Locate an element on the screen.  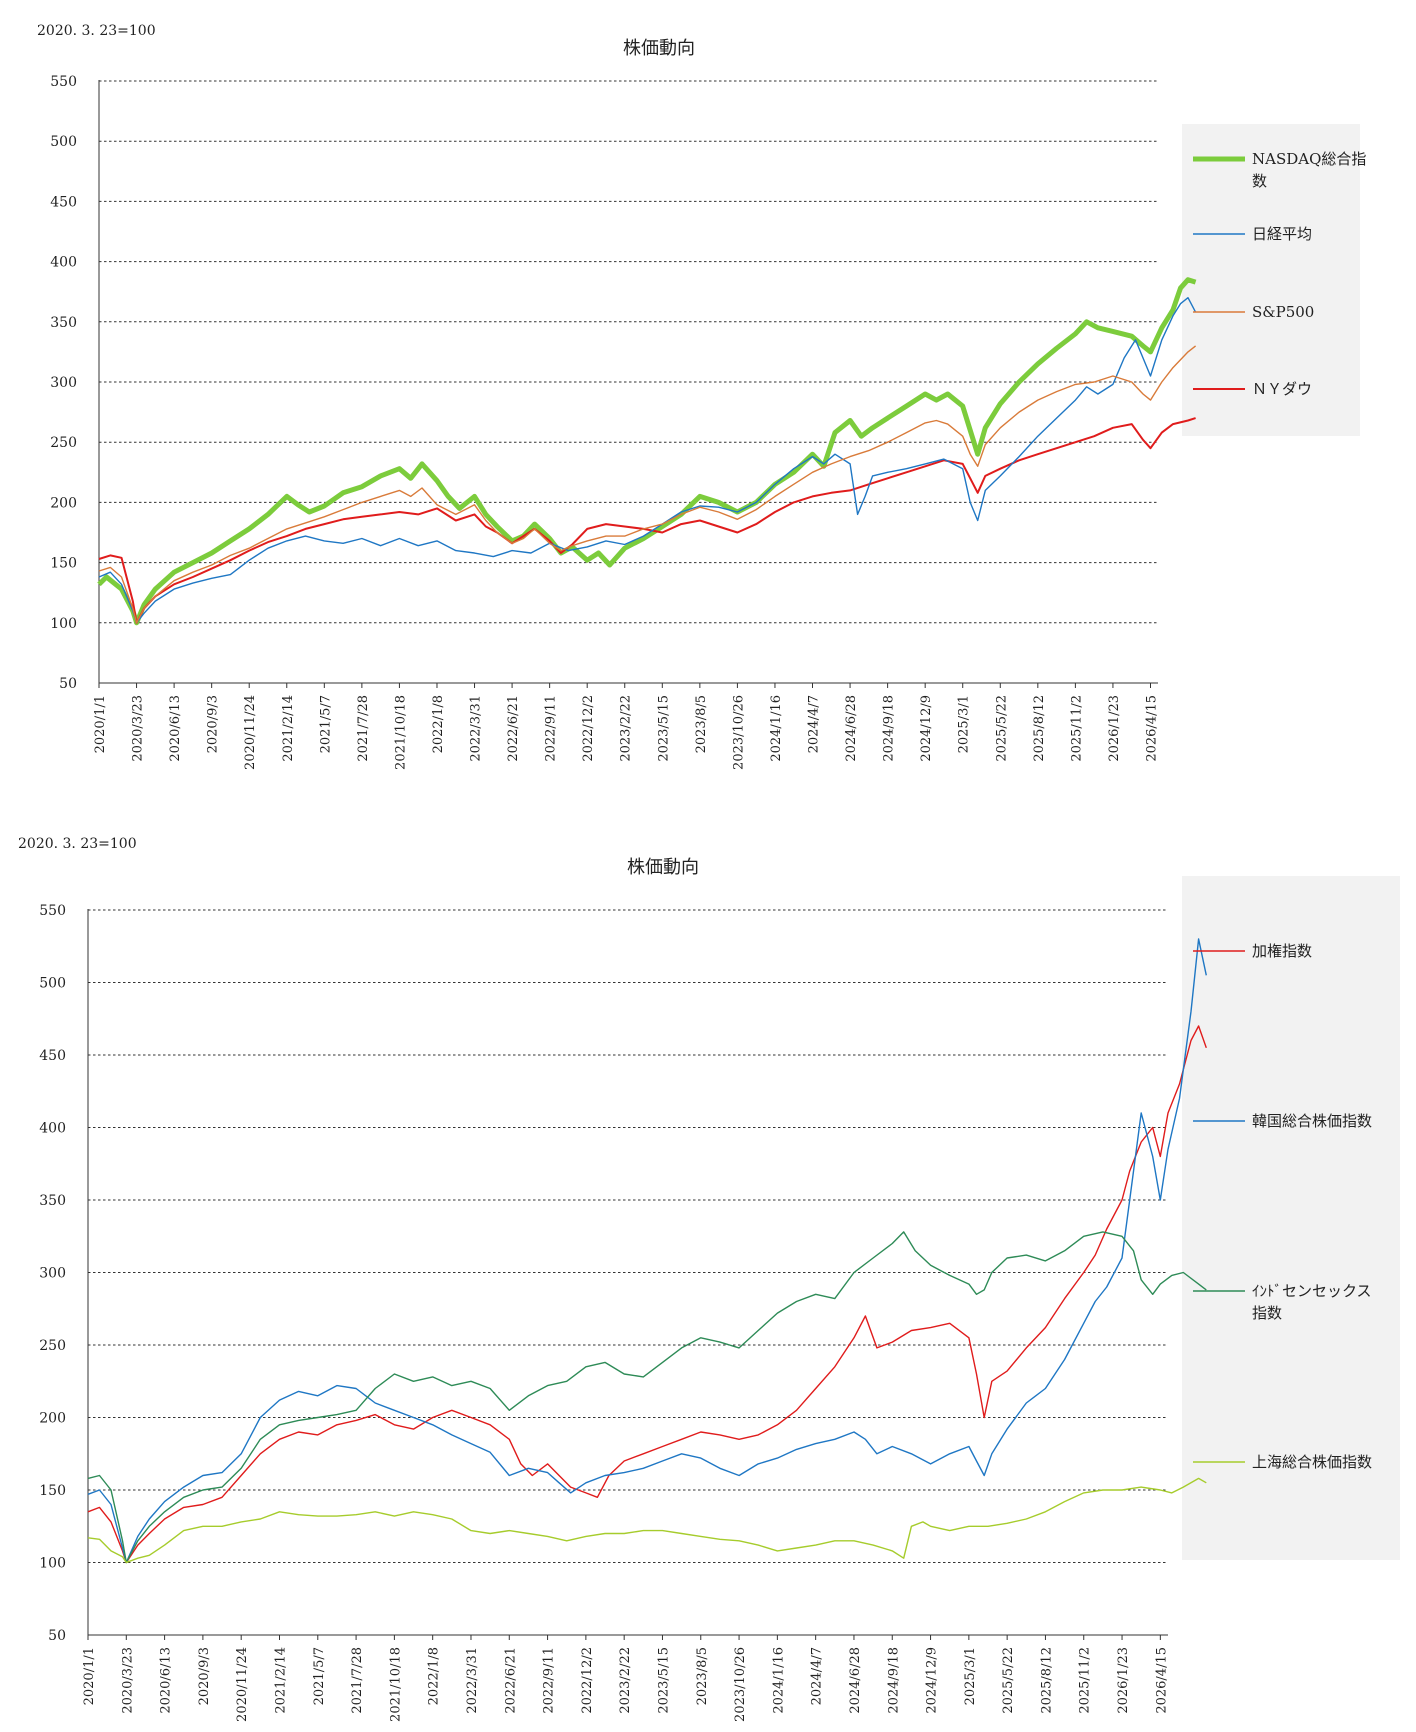
legend-label: 指数 is located at coordinates (1267, 1313).